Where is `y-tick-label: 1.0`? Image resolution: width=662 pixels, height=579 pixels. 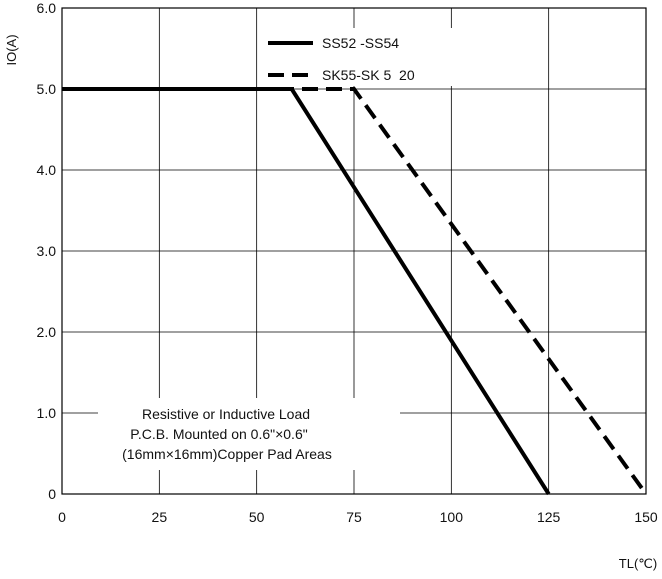
y-tick-label: 1.0 is located at coordinates (47, 413).